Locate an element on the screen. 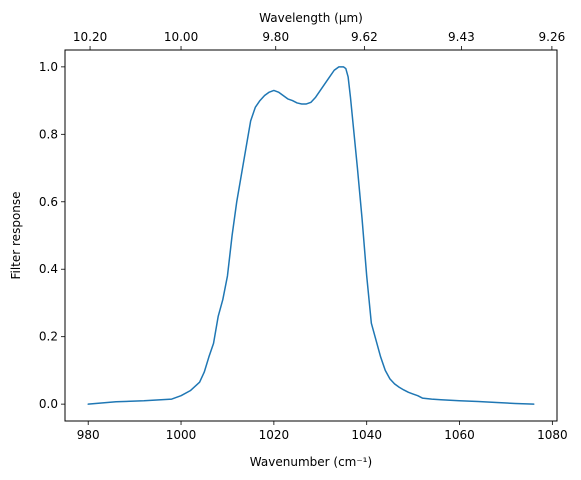 Image resolution: width=581 pixels, height=480 pixels. x-tick-label: 1000 is located at coordinates (181, 435).